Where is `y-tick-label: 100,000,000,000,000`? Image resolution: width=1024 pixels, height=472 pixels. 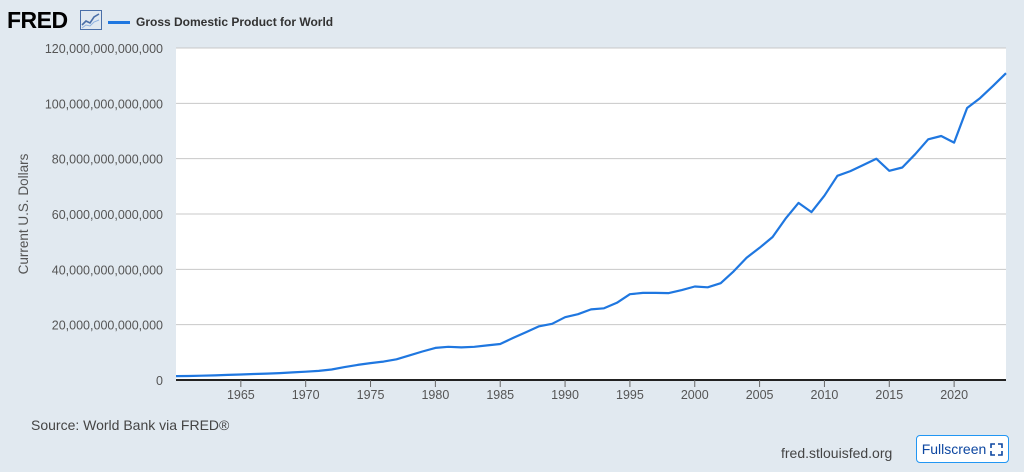 y-tick-label: 100,000,000,000,000 is located at coordinates (104, 104).